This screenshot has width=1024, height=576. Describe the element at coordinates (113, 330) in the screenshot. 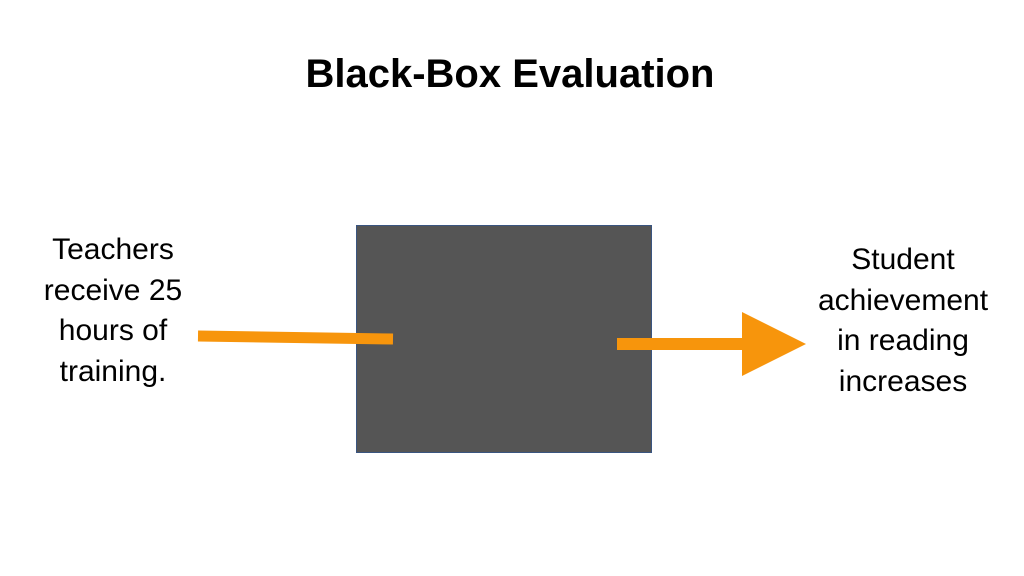

I see `input-label-line: hours of` at that location.